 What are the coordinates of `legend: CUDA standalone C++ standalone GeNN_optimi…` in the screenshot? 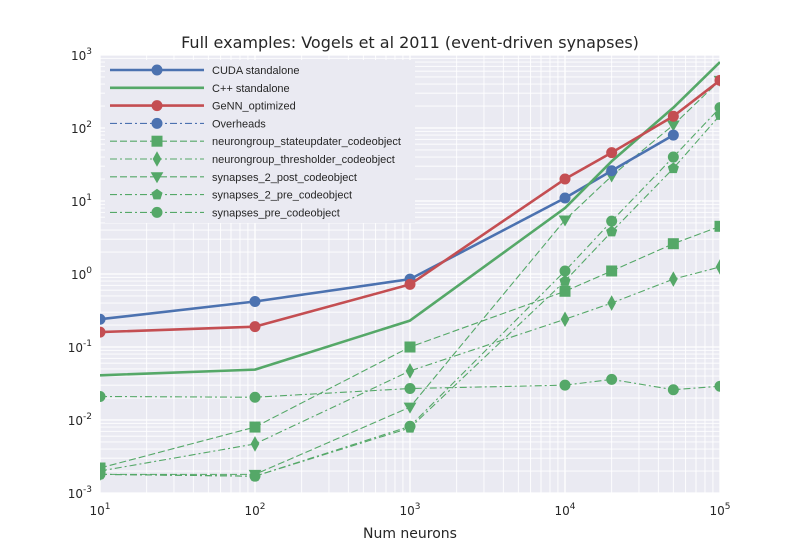 It's located at (260, 141).